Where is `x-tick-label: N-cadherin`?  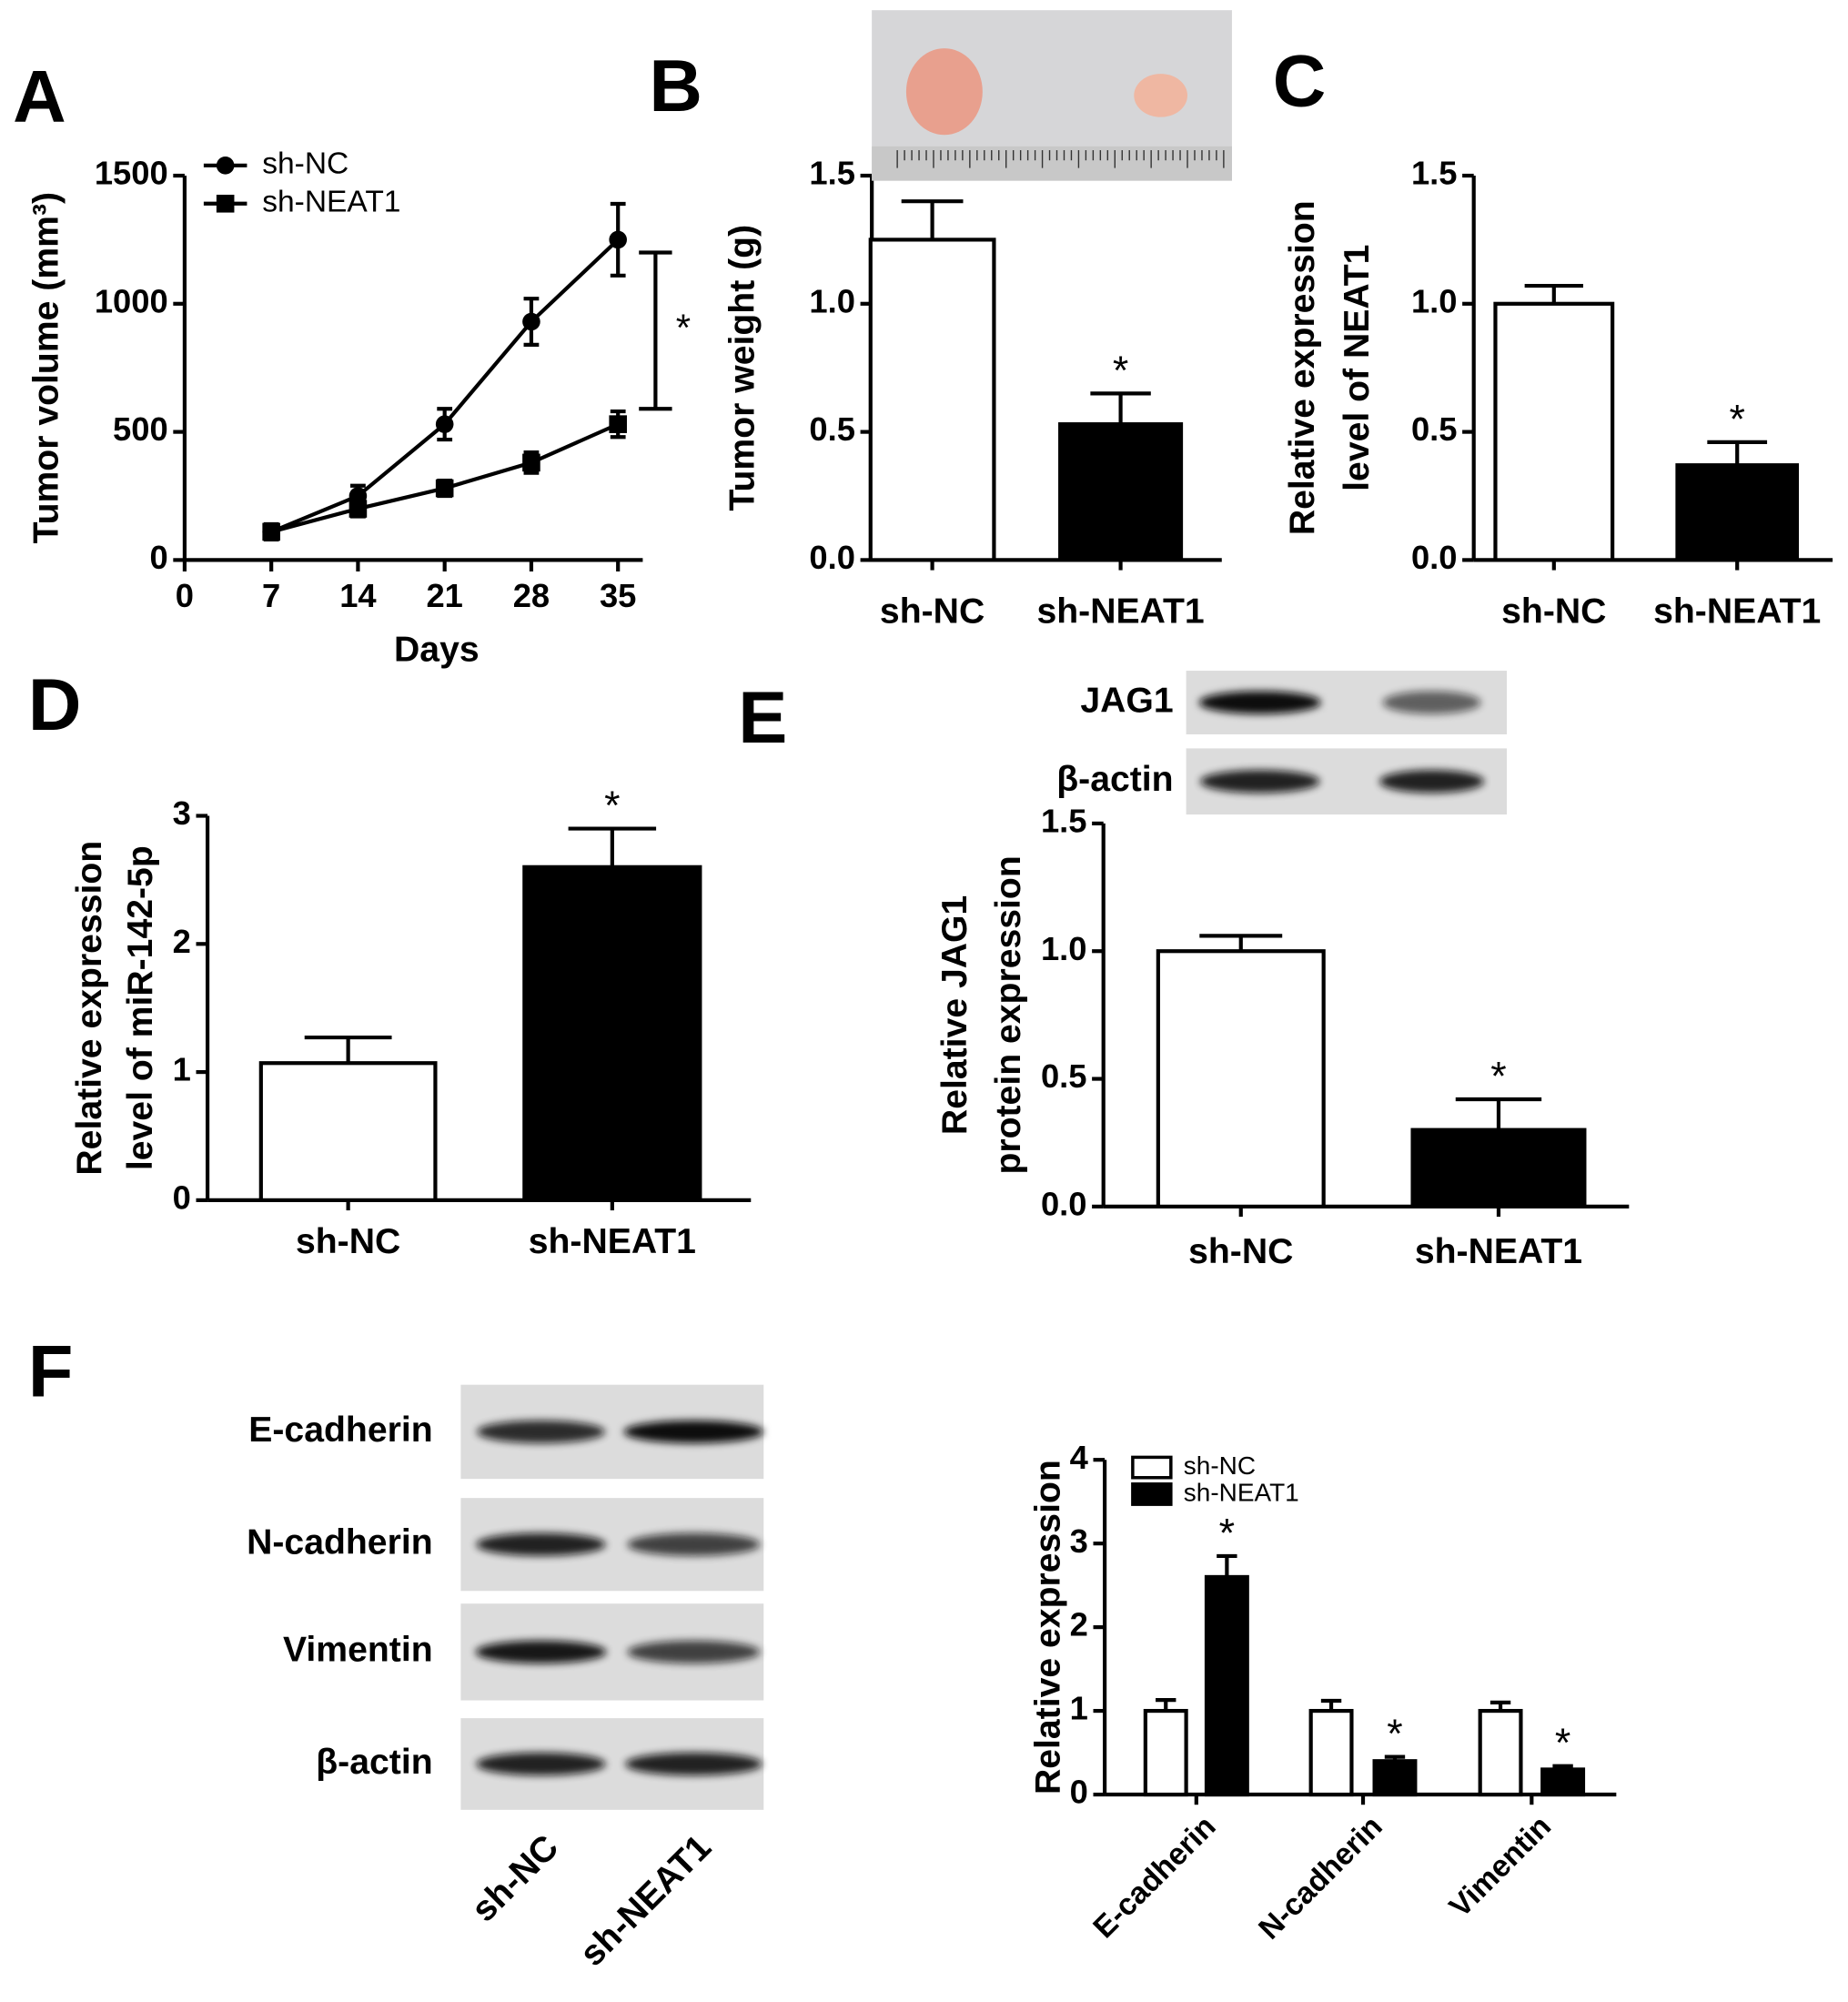 x-tick-label: N-cadherin is located at coordinates (1321, 1878).